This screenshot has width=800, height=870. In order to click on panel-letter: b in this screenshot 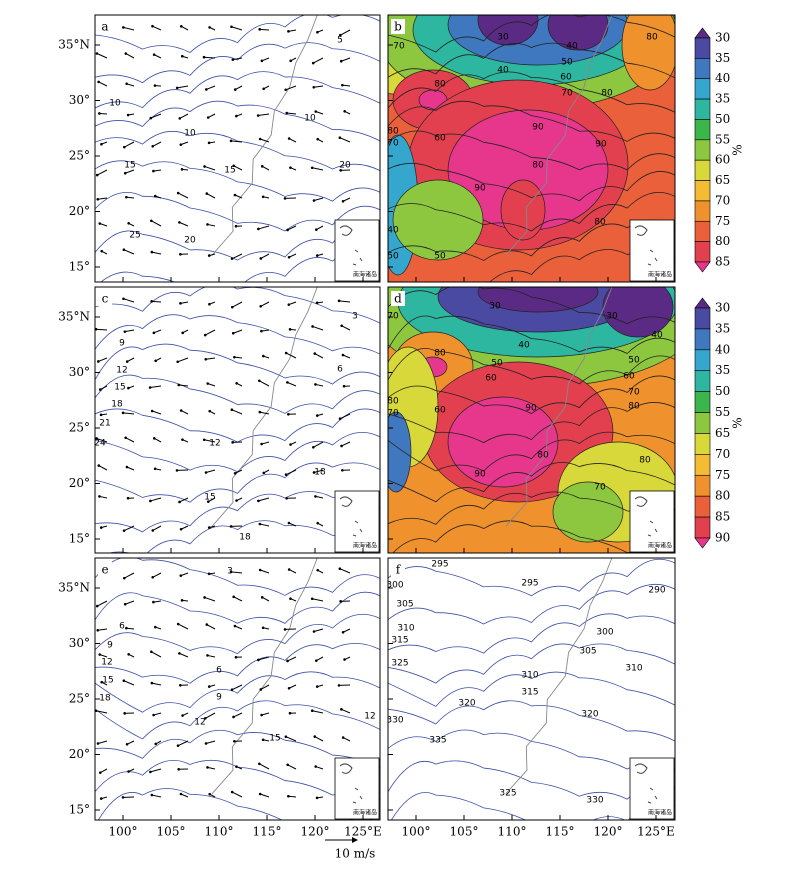, I will do `click(398, 27)`.